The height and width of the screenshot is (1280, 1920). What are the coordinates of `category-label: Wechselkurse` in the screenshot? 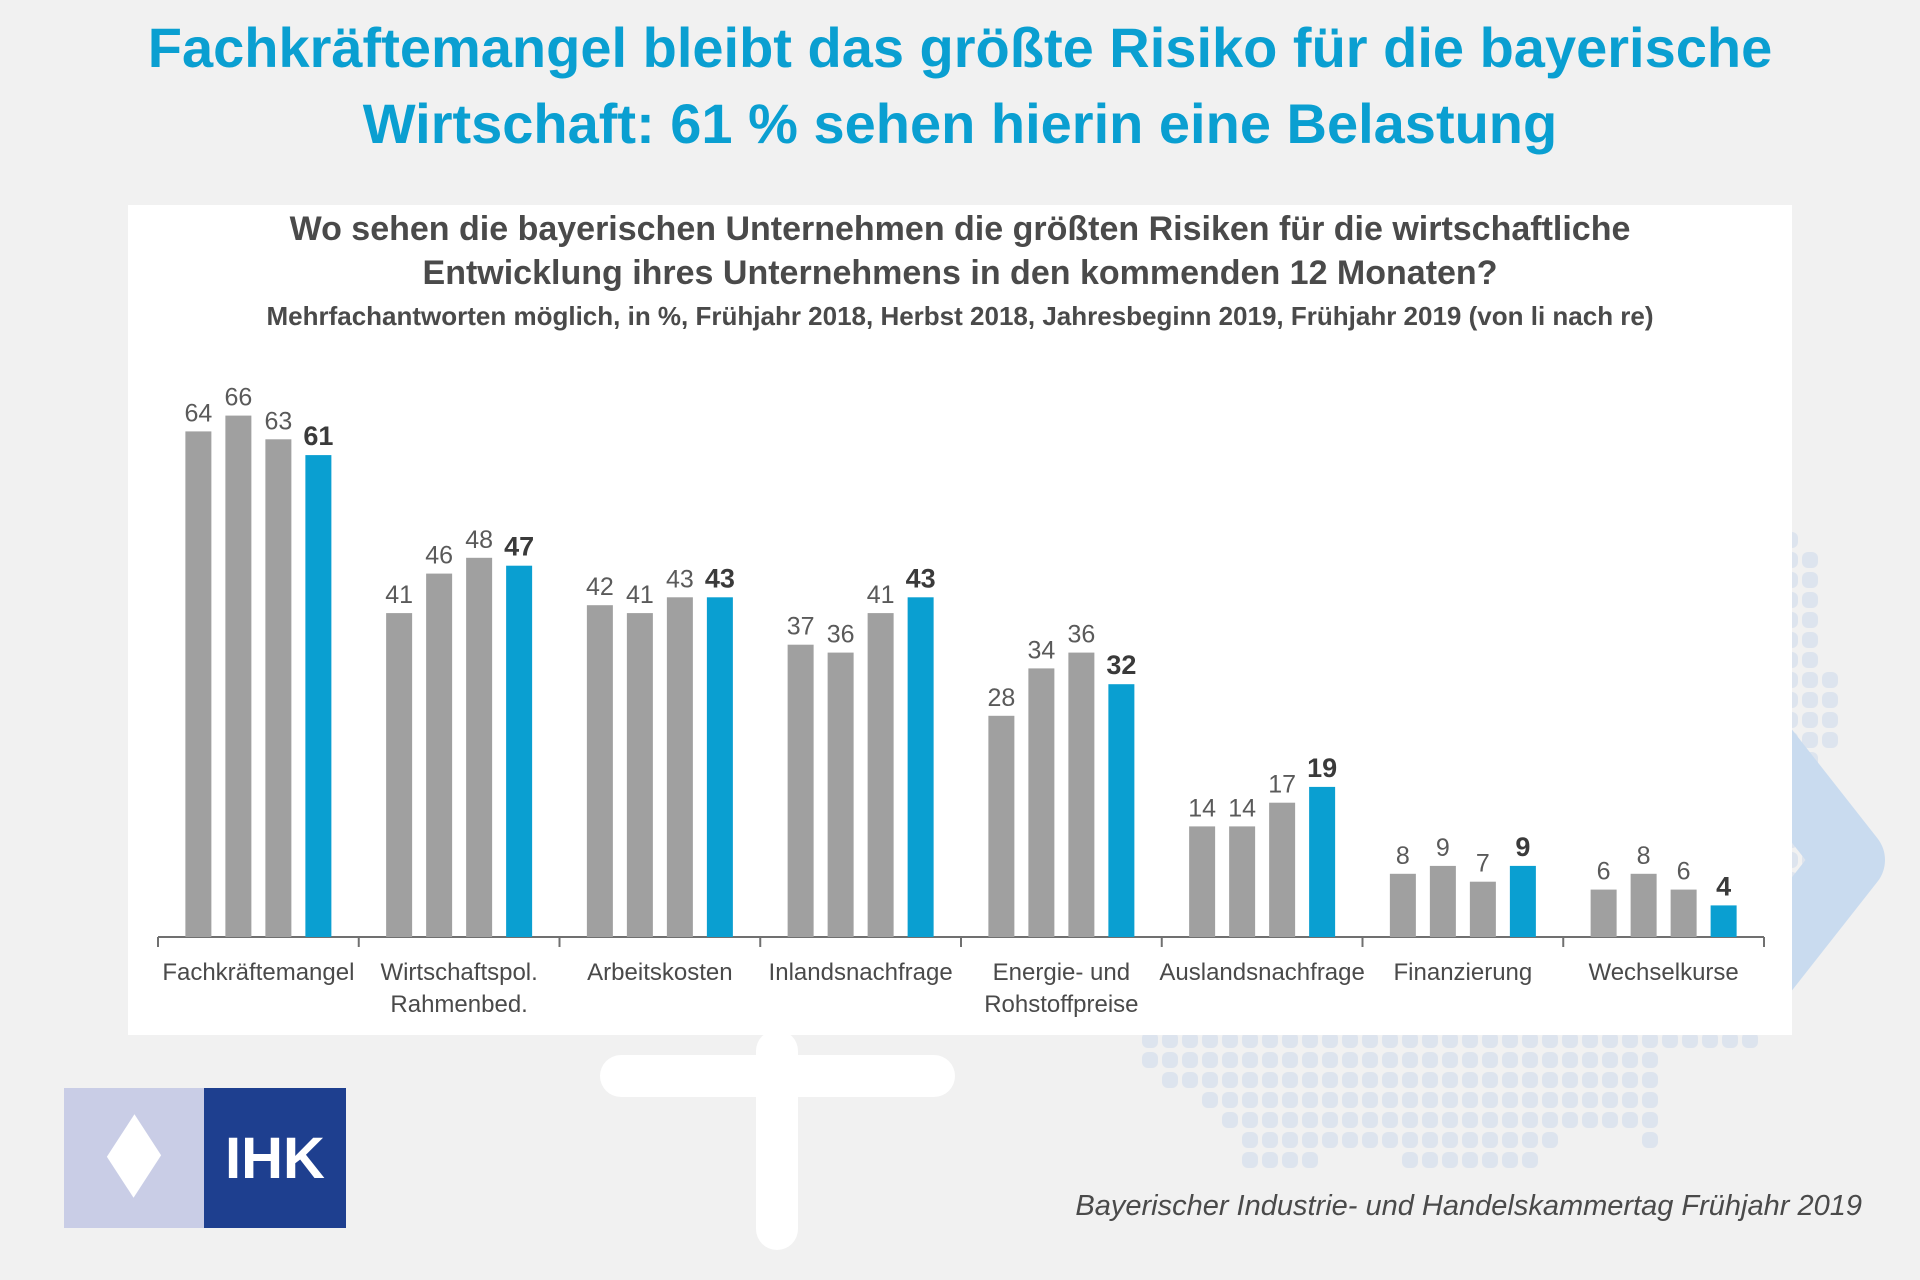 It's located at (1663, 972).